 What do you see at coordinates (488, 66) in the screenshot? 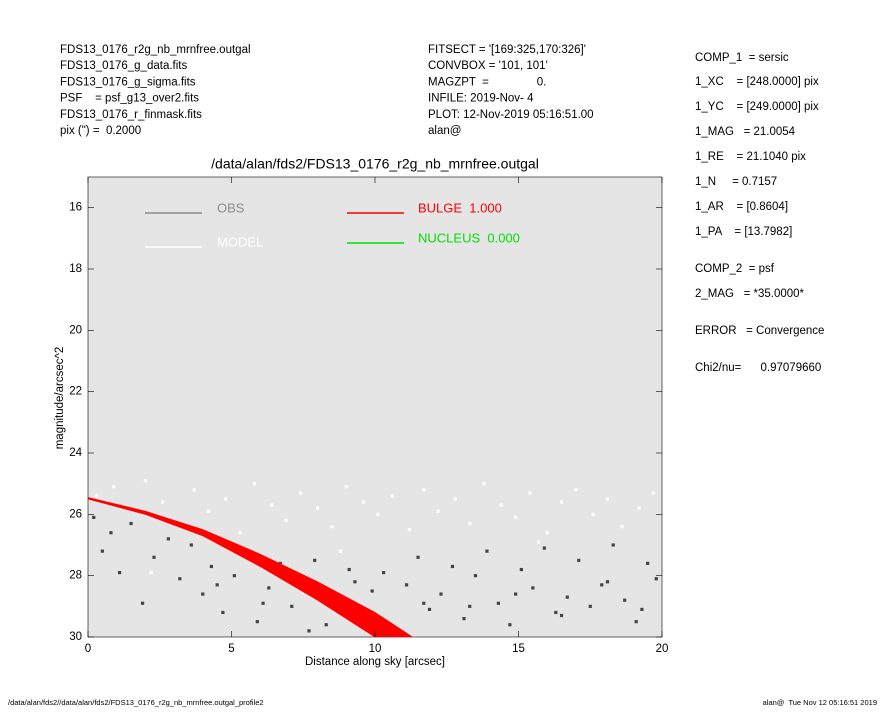
I see `header-middle-line: CONVBOX = '101, 101'` at bounding box center [488, 66].